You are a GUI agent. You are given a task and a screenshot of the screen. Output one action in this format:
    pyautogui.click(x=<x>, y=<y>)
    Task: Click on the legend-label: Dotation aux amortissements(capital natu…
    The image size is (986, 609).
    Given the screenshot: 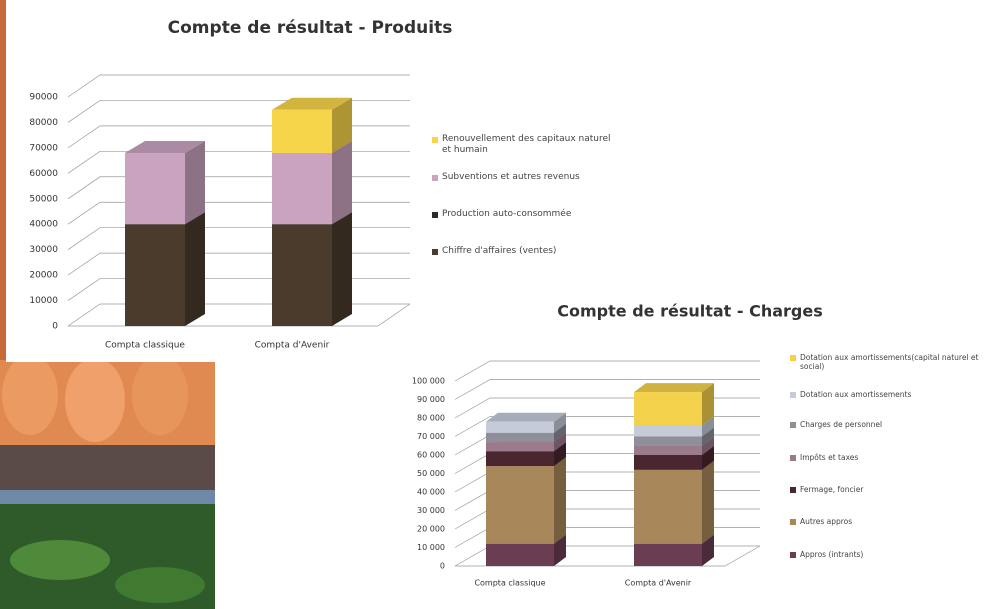 What is the action you would take?
    pyautogui.click(x=889, y=362)
    